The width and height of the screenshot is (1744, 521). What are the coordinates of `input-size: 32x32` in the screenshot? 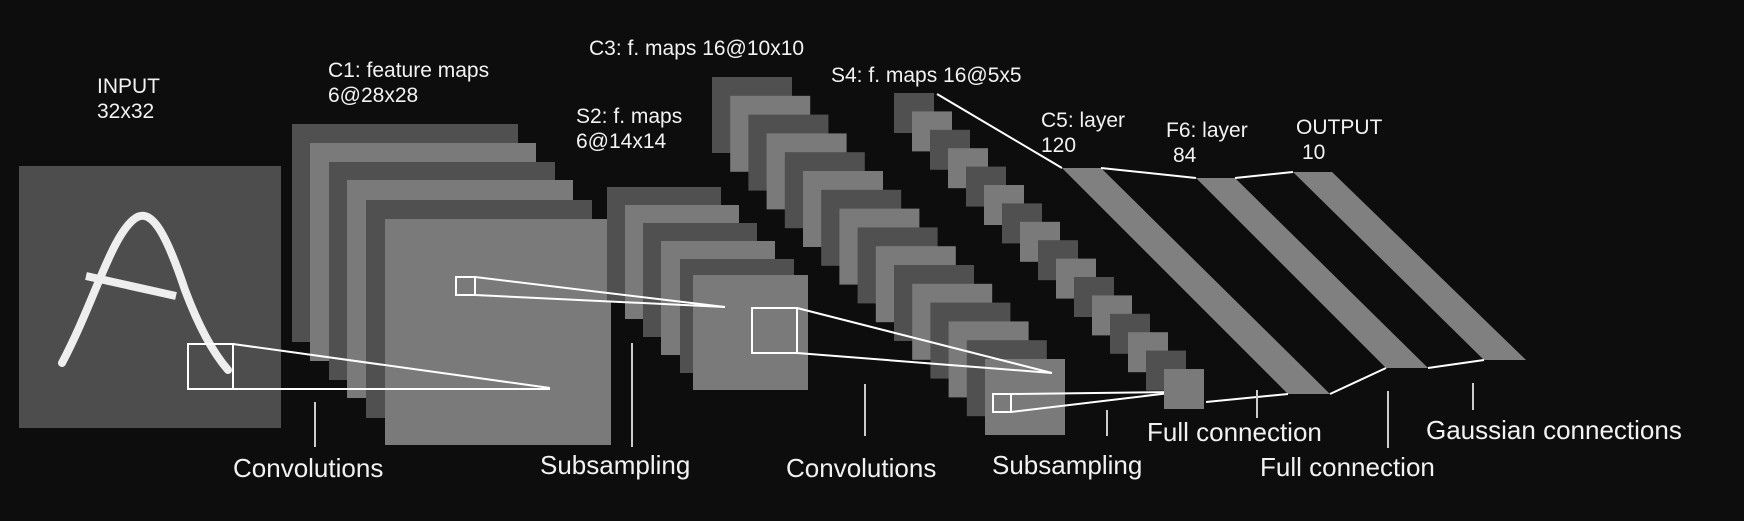 It's located at (126, 111).